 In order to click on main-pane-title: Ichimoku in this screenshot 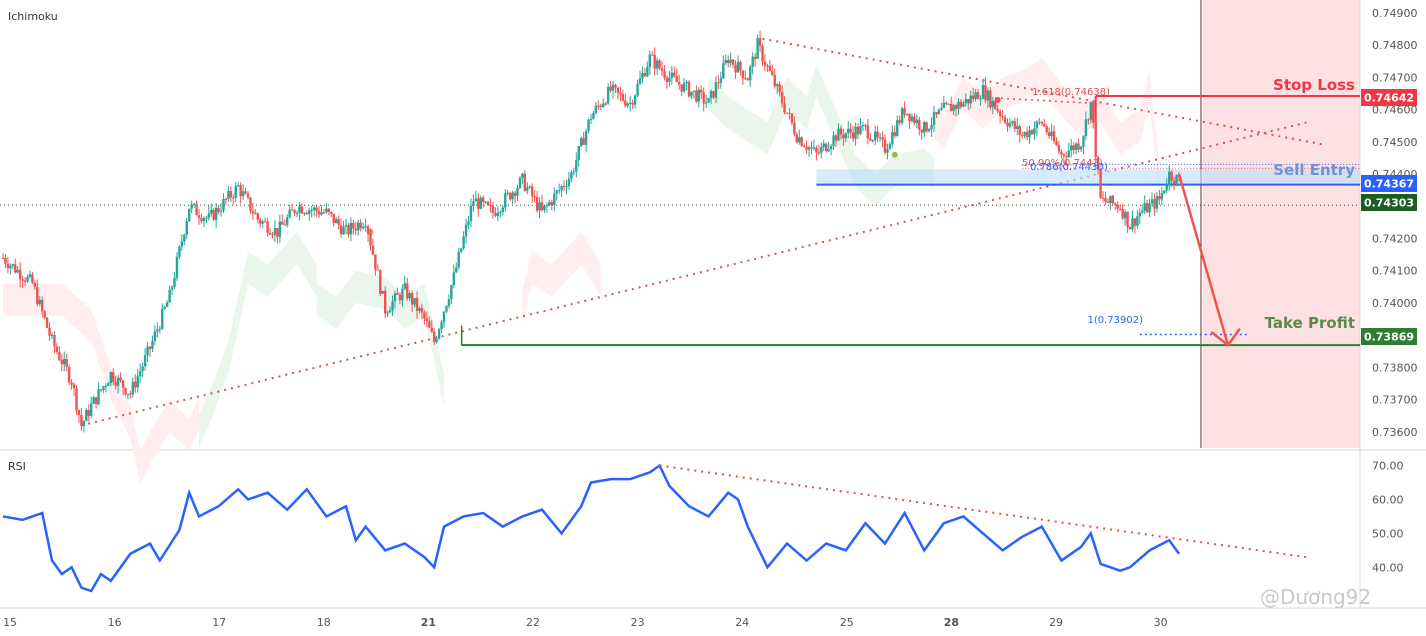, I will do `click(33, 16)`.